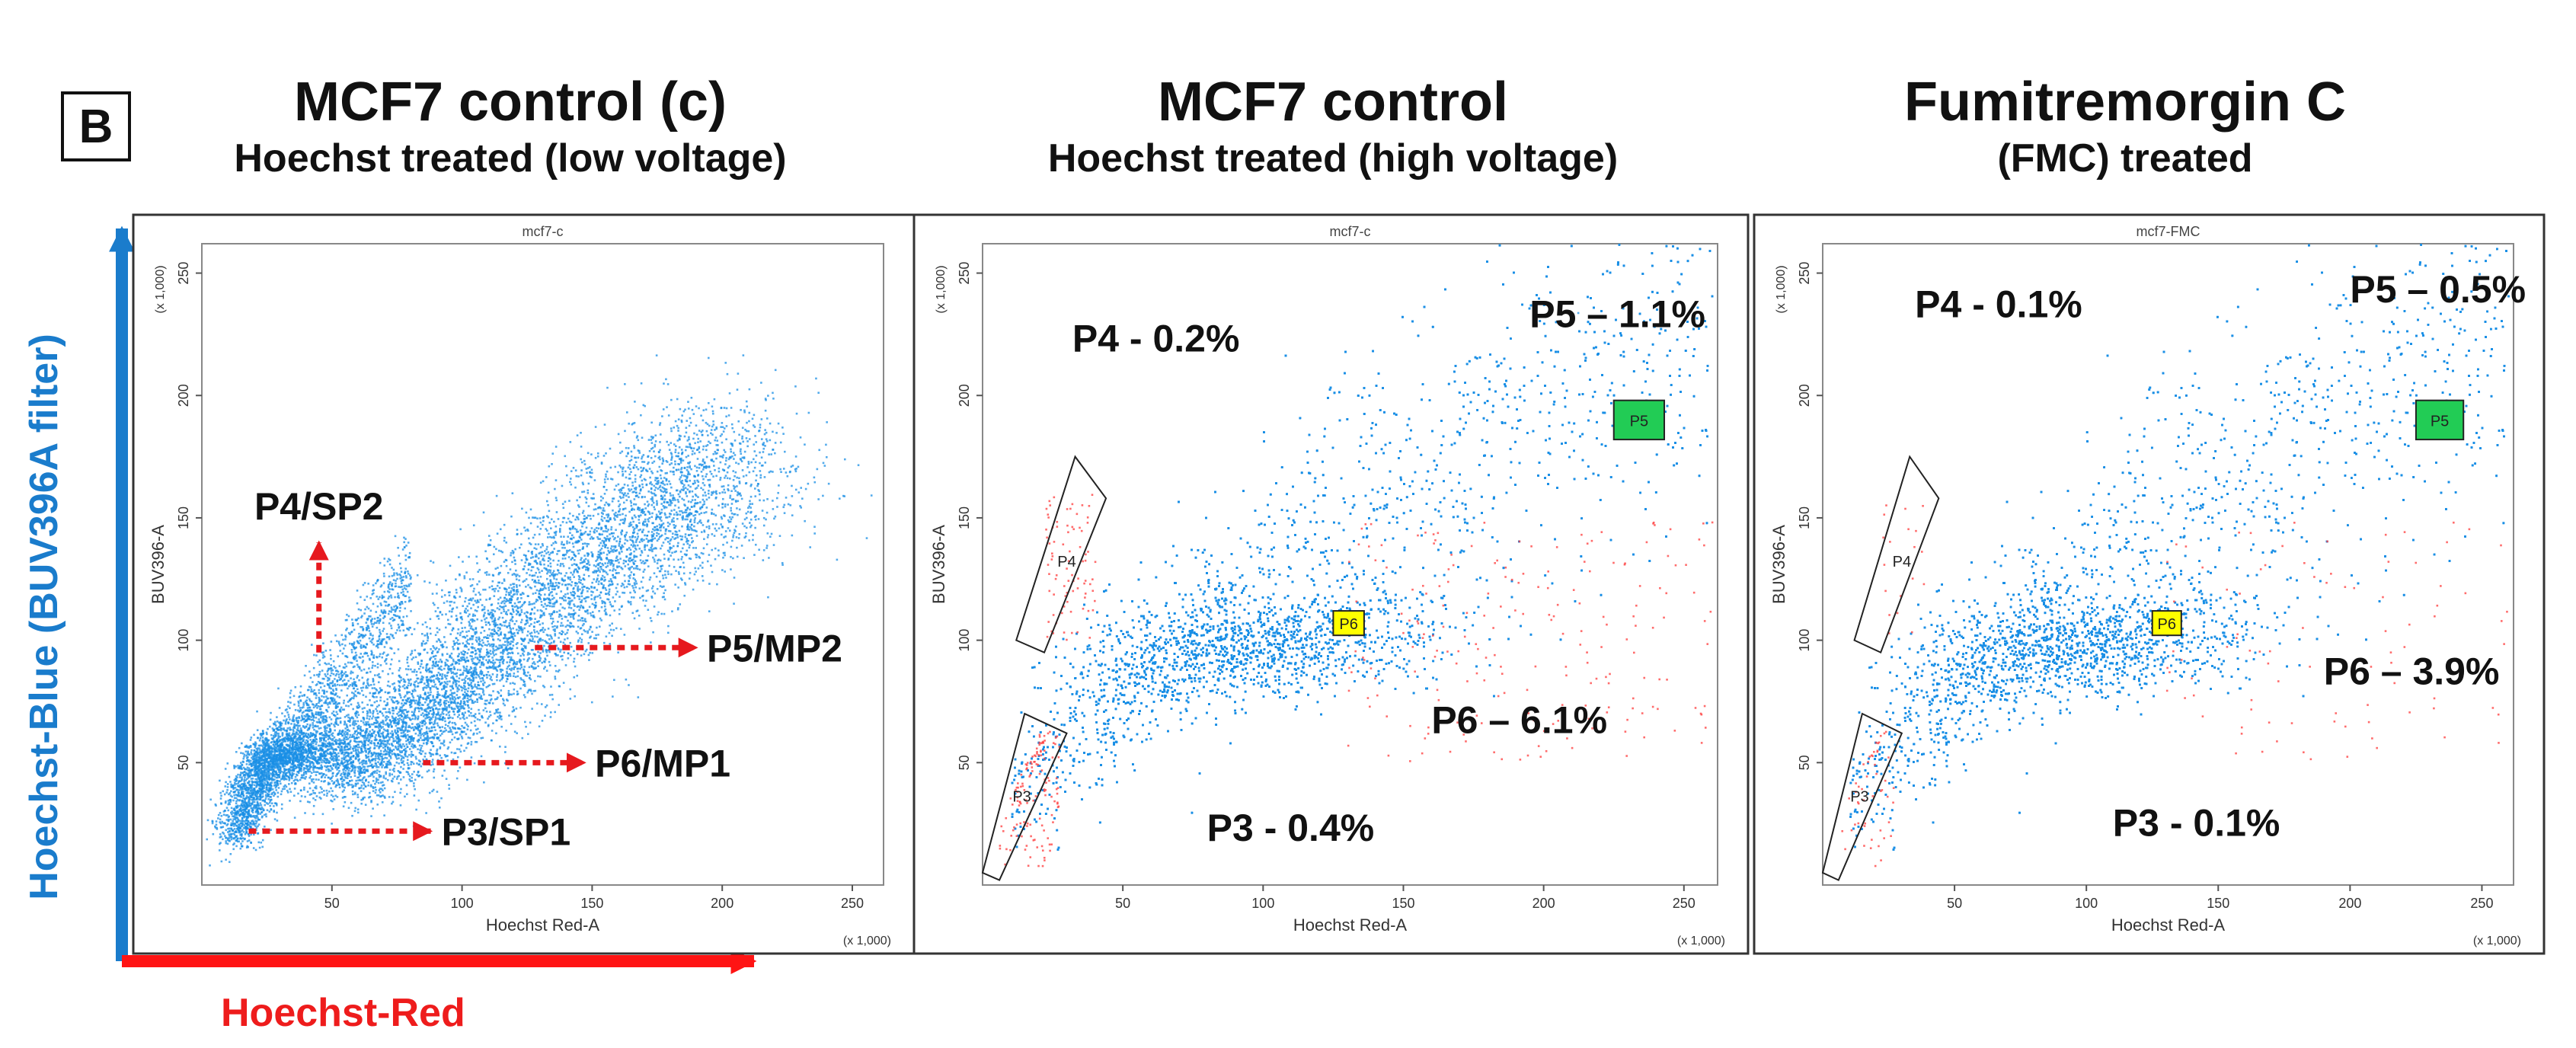 Image resolution: width=2576 pixels, height=1048 pixels. I want to click on population-label: P6/MP1, so click(662, 763).